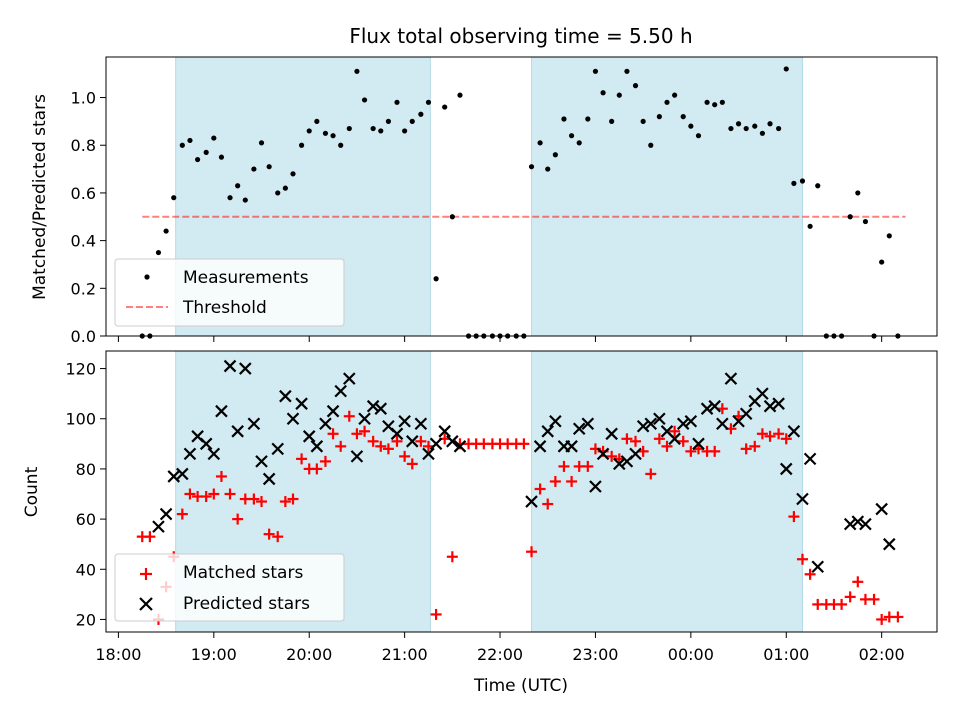 The width and height of the screenshot is (960, 720). I want to click on bottom-y-tick-label: 20, so click(86, 619).